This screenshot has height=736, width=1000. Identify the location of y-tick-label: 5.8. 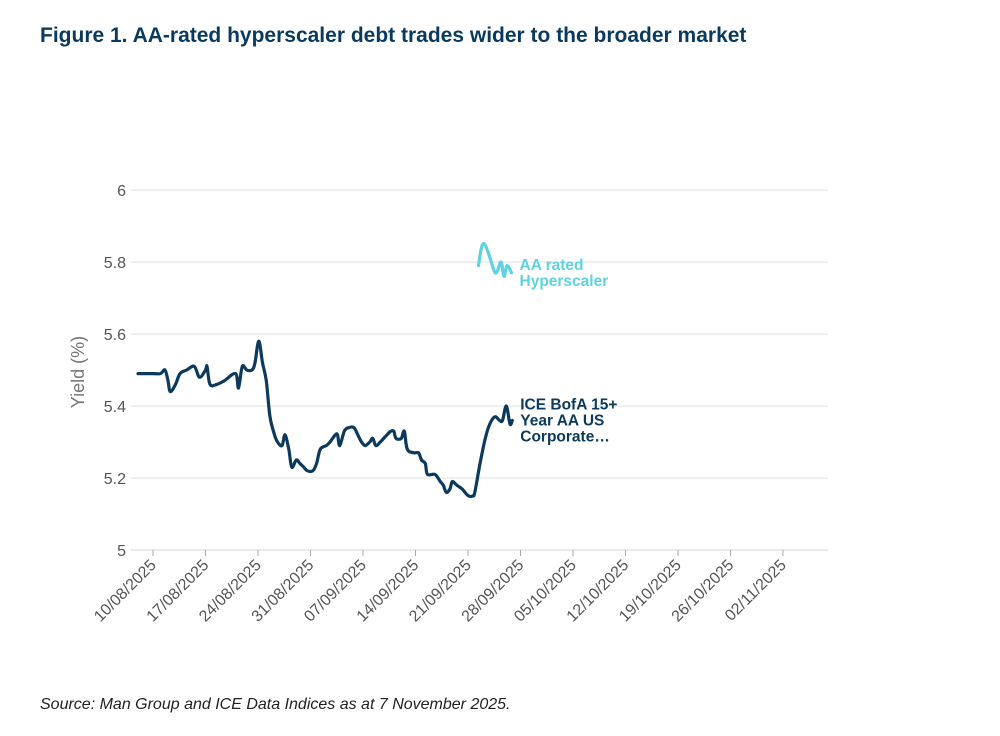
(115, 263).